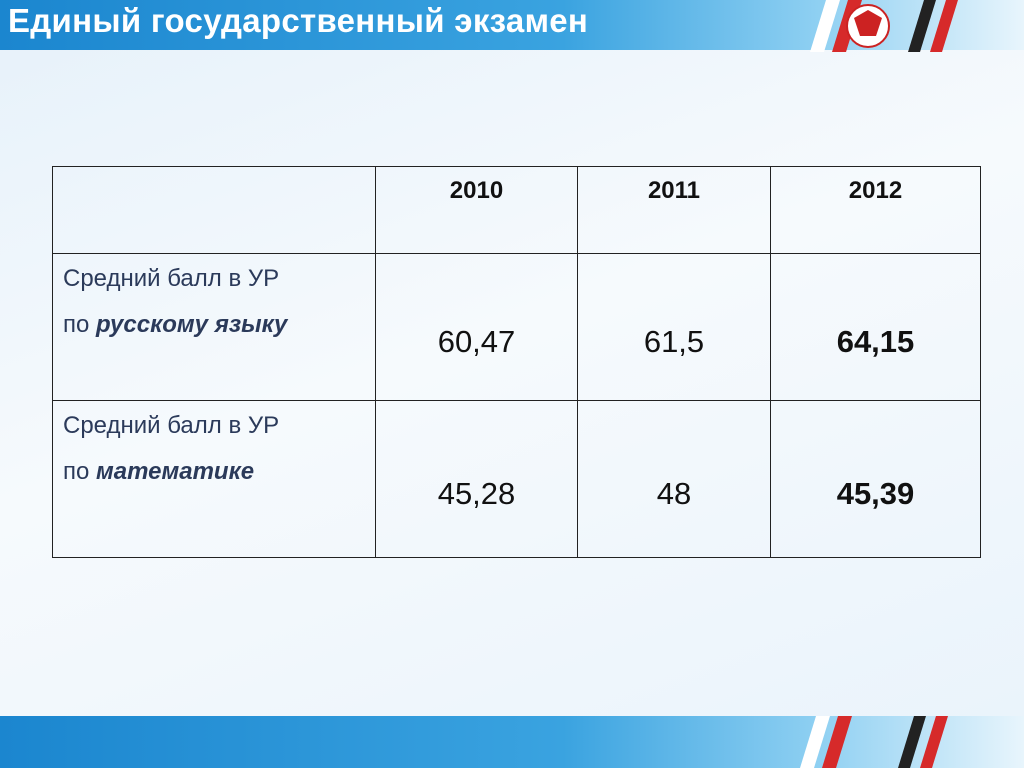 This screenshot has width=1024, height=768. What do you see at coordinates (192, 324) in the screenshot?
I see `subject: русскому языку` at bounding box center [192, 324].